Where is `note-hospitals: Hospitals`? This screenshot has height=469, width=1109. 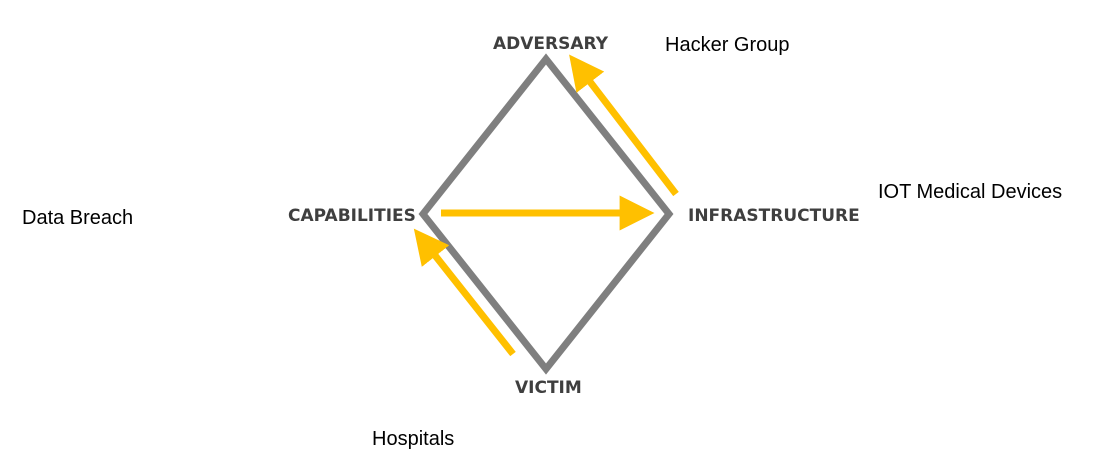 note-hospitals: Hospitals is located at coordinates (413, 439).